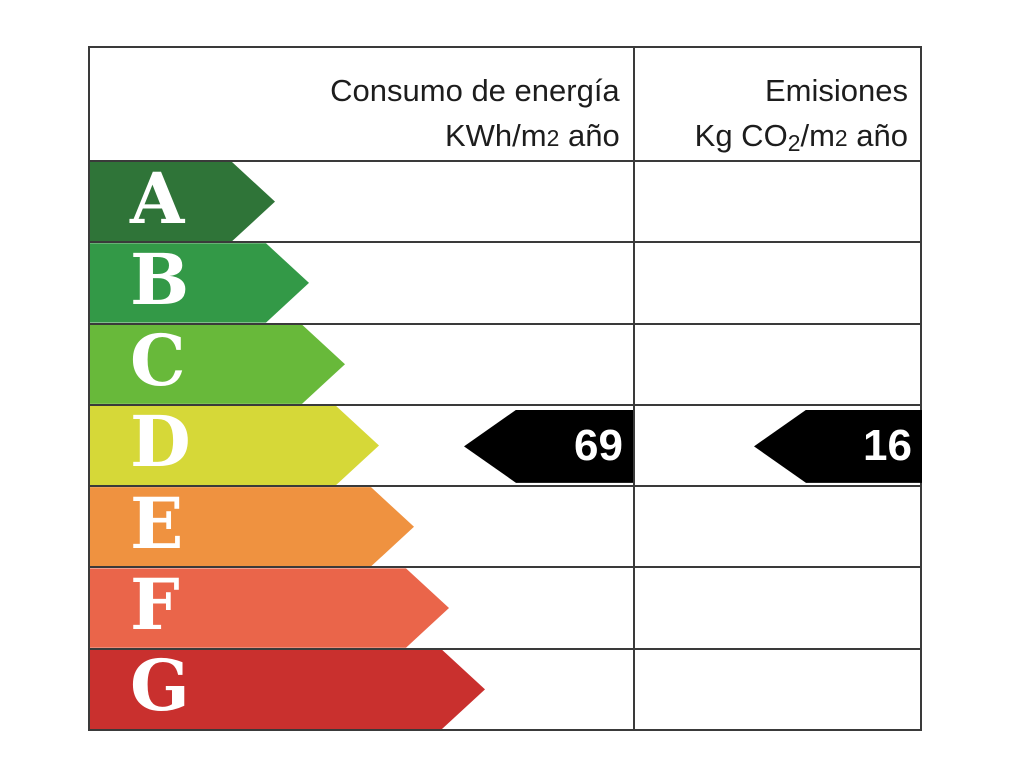 This screenshot has height=765, width=1020. What do you see at coordinates (199, 282) in the screenshot?
I see `rating-arrow-b` at bounding box center [199, 282].